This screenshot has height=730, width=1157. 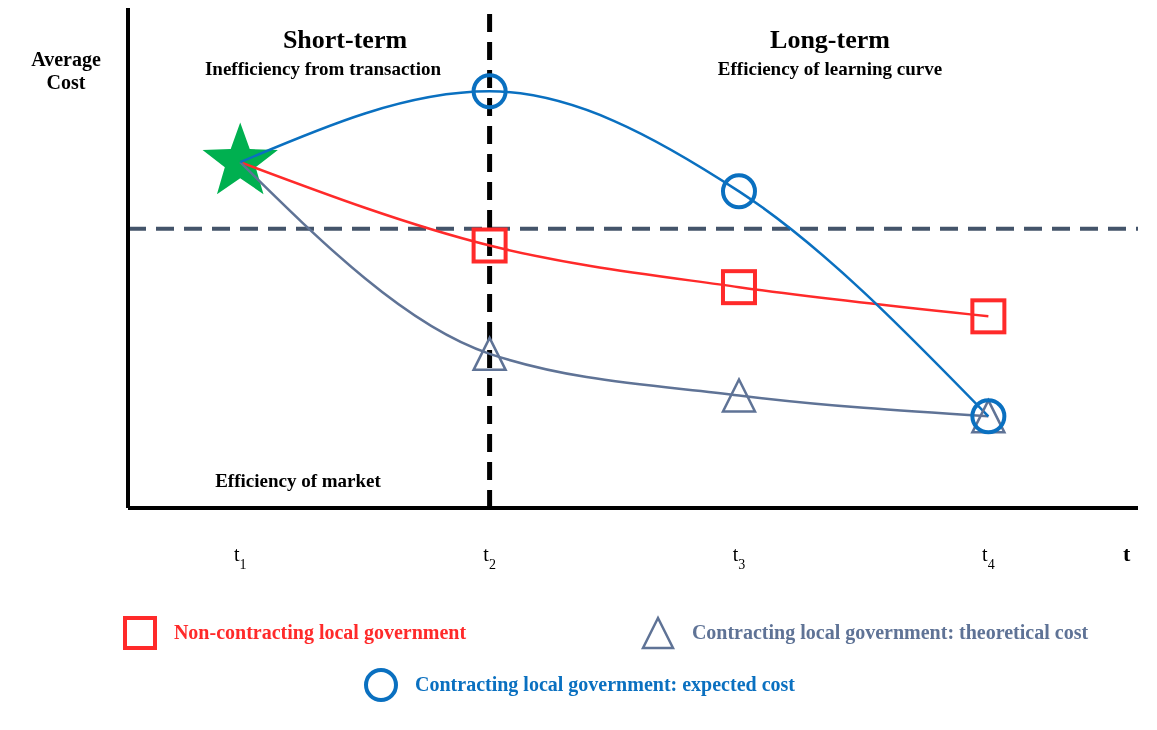 I want to click on legend-label: Contracting local government: expected cost, so click(x=605, y=684).